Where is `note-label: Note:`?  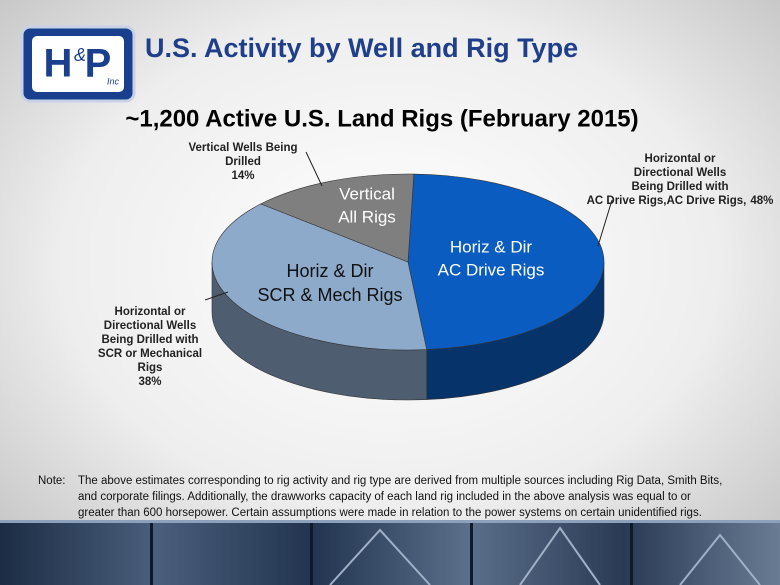
note-label: Note: is located at coordinates (52, 481).